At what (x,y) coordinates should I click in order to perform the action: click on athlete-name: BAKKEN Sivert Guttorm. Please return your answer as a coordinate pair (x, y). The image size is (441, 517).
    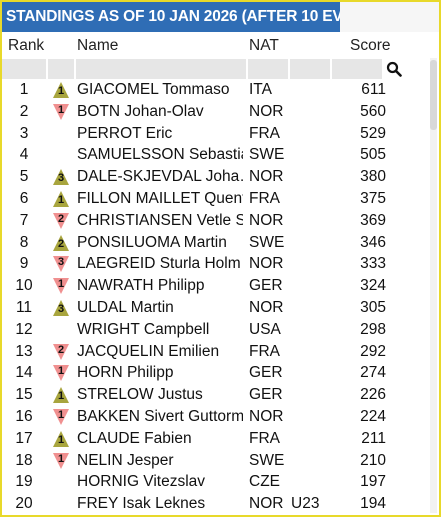
    Looking at the image, I should click on (160, 416).